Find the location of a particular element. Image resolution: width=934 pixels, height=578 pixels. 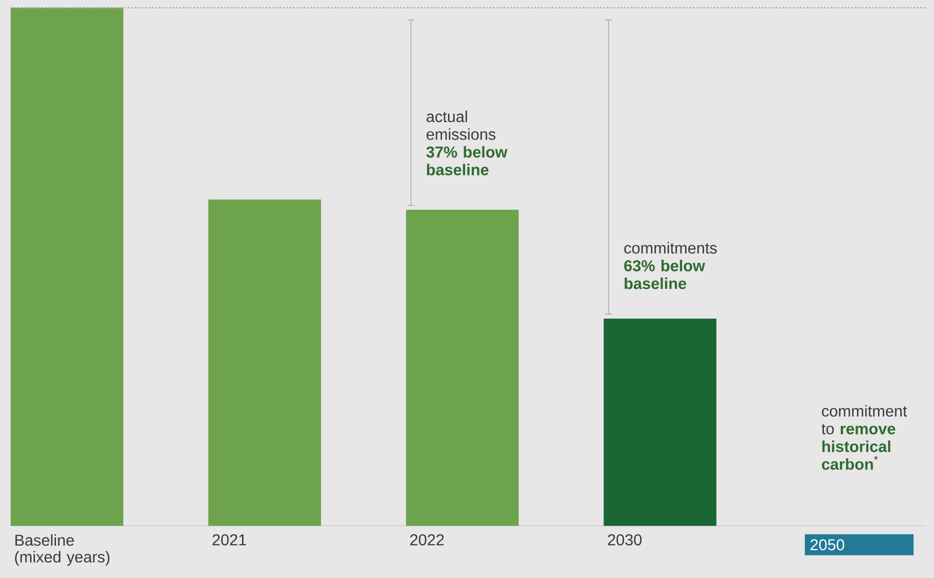

annotation: actual emissions 37% below baseline is located at coordinates (467, 143).